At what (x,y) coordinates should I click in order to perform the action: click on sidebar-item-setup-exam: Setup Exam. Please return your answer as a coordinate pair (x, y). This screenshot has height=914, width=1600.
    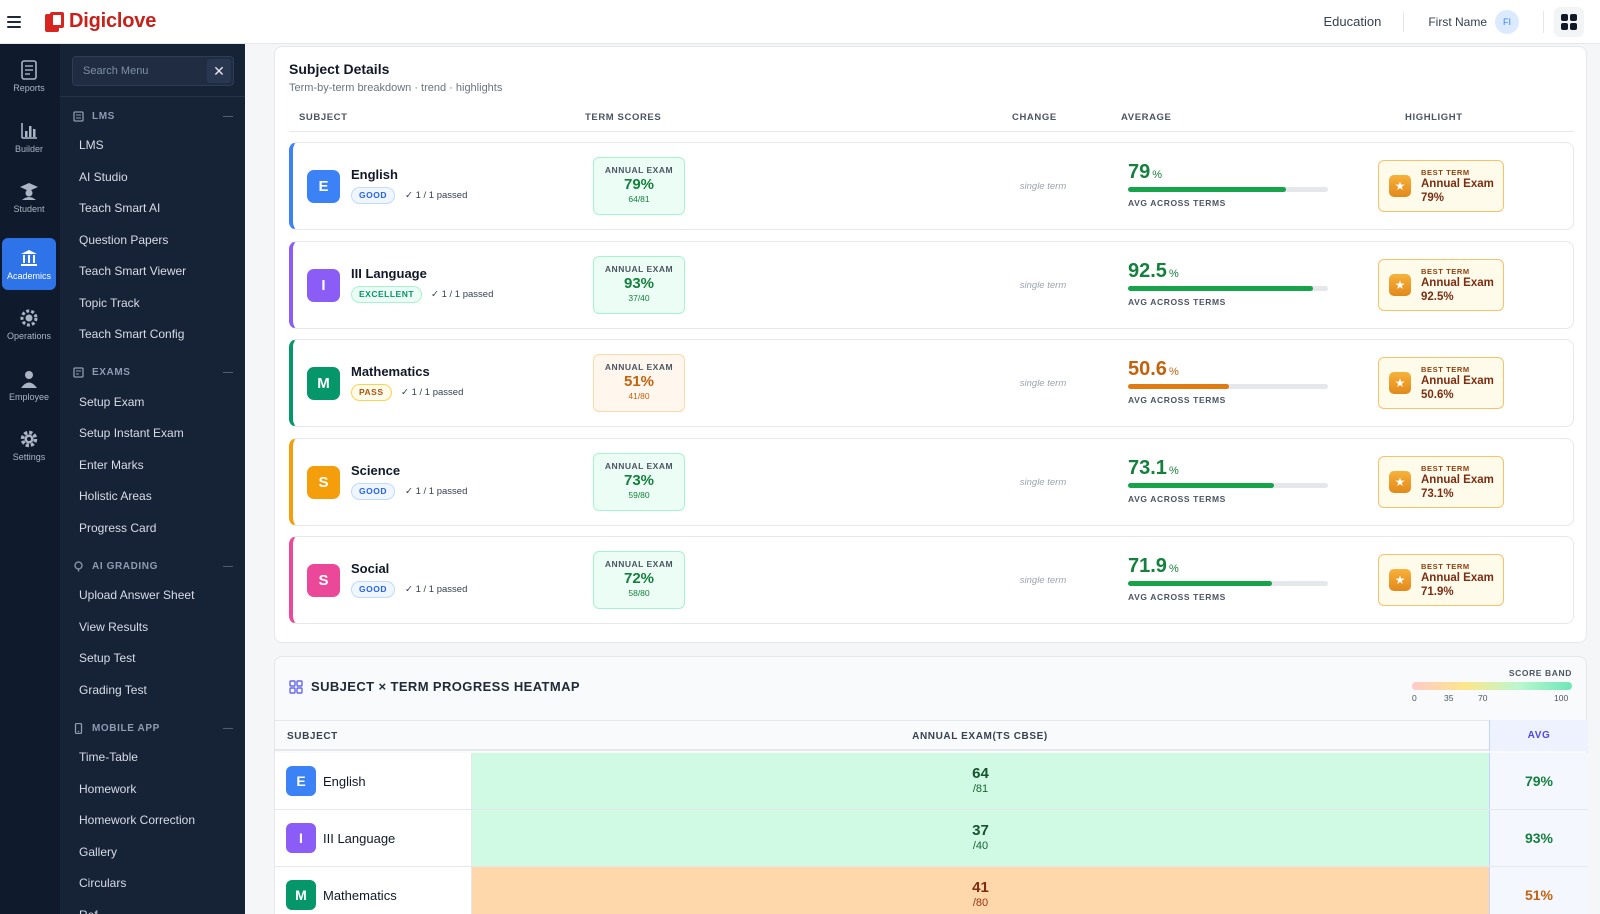
    Looking at the image, I should click on (112, 401).